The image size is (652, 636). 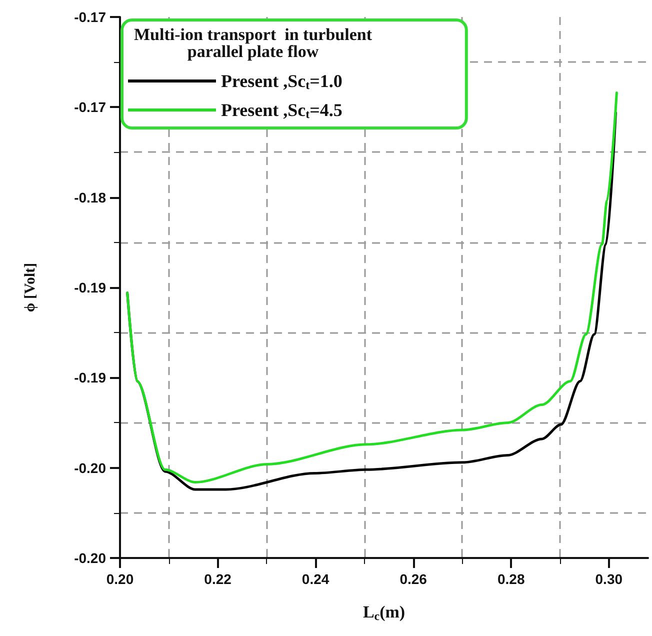 What do you see at coordinates (90, 197) in the screenshot?
I see `y-tick-label: -0.18` at bounding box center [90, 197].